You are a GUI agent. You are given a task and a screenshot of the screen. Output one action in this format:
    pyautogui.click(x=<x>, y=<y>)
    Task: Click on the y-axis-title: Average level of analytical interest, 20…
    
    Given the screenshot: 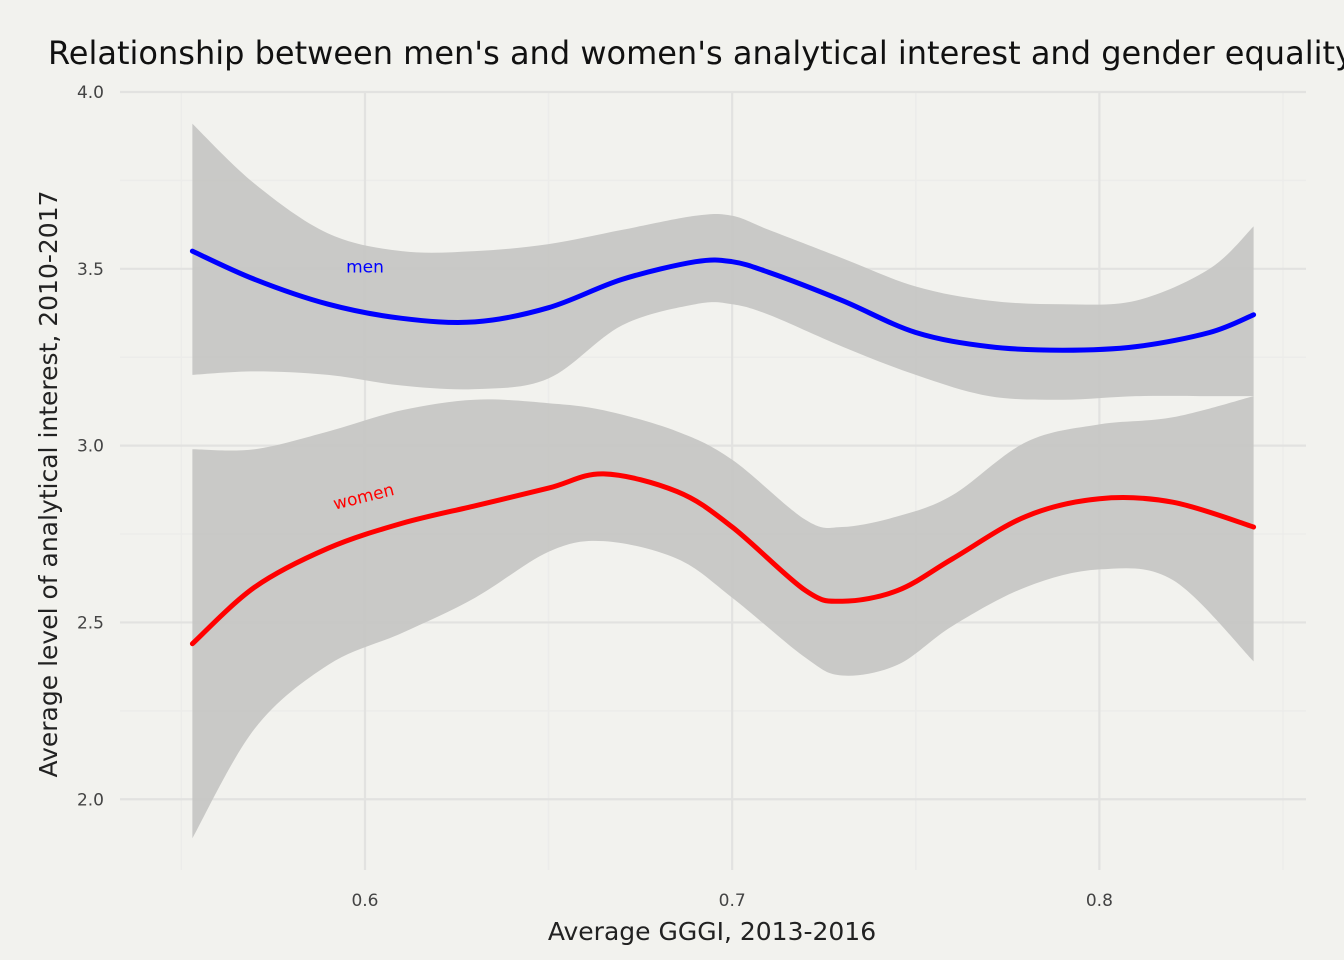 What is the action you would take?
    pyautogui.click(x=48, y=483)
    